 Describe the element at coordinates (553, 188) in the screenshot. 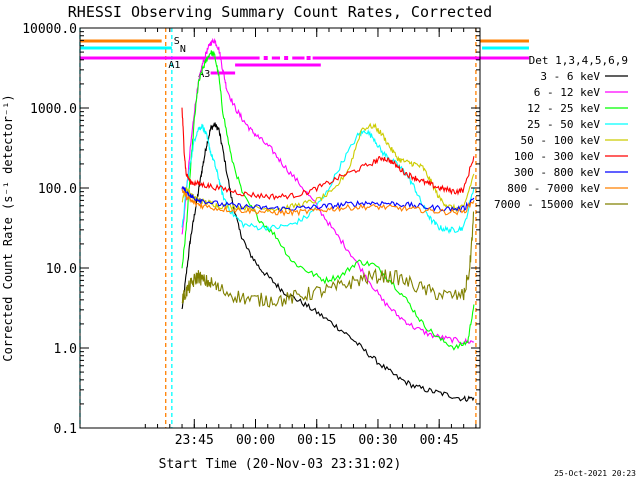

I see `legend-label-7: 800 - 7000 keV` at that location.